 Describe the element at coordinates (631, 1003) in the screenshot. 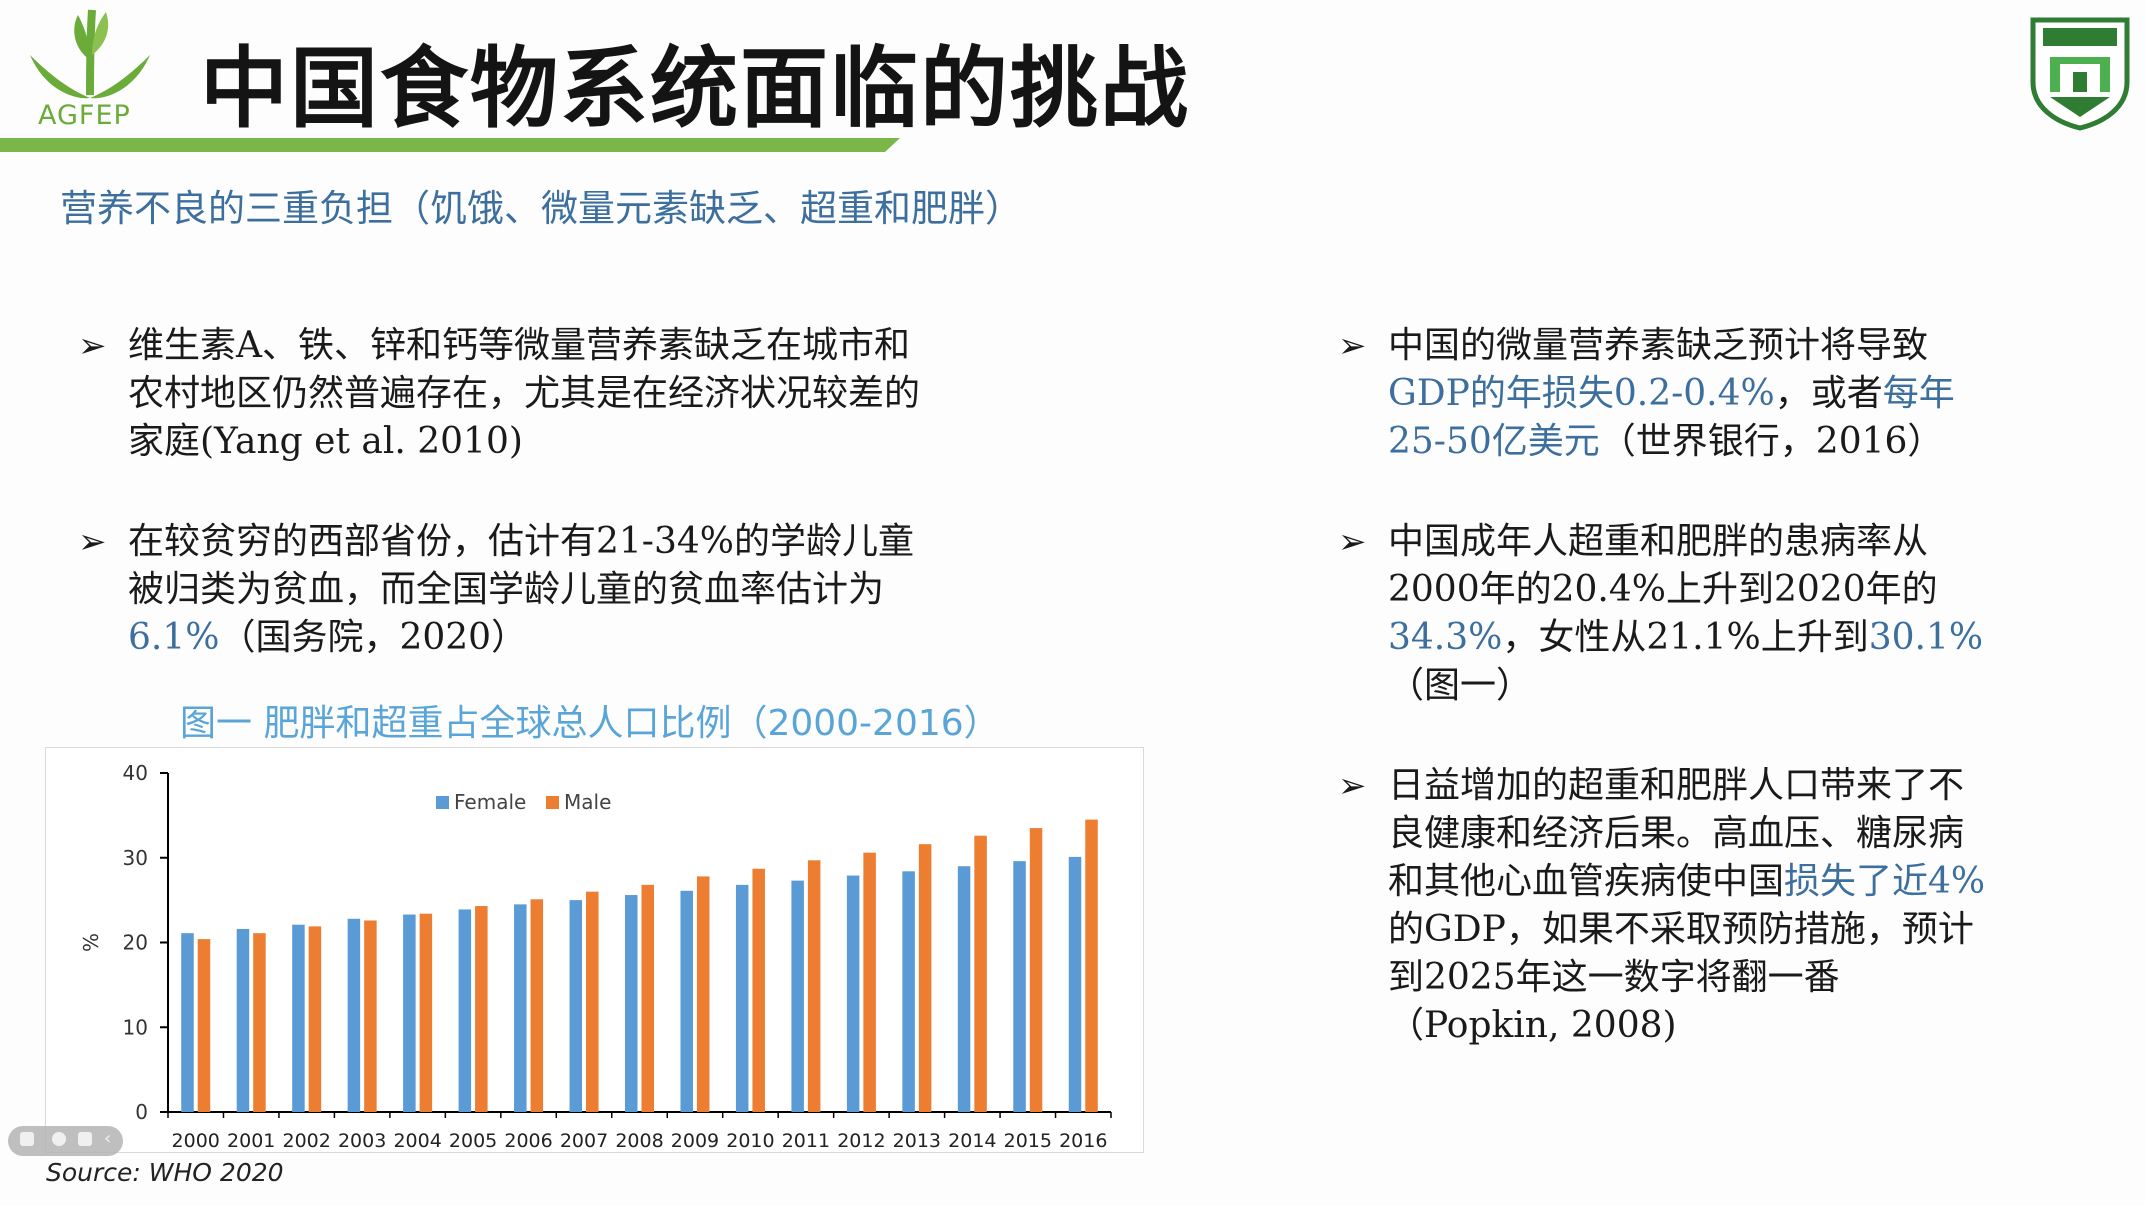

I see `bar-female-2008` at that location.